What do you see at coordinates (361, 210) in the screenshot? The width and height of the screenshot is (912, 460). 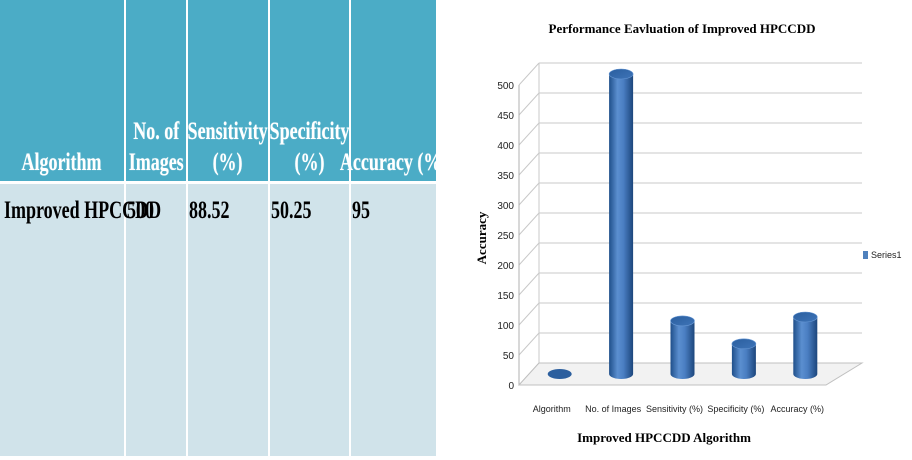 I see `cell-accuracy: 95` at bounding box center [361, 210].